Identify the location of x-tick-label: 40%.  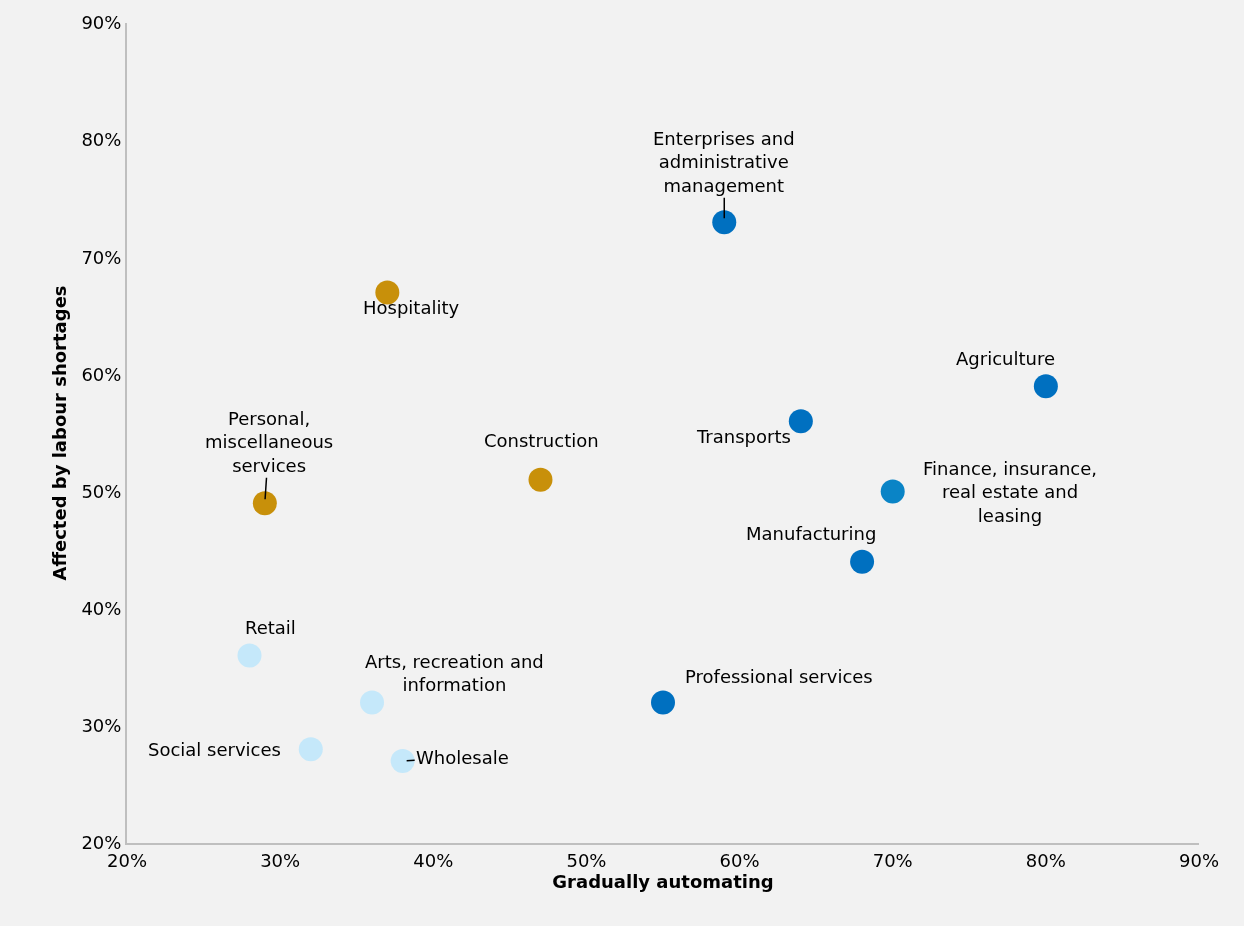
(433, 860).